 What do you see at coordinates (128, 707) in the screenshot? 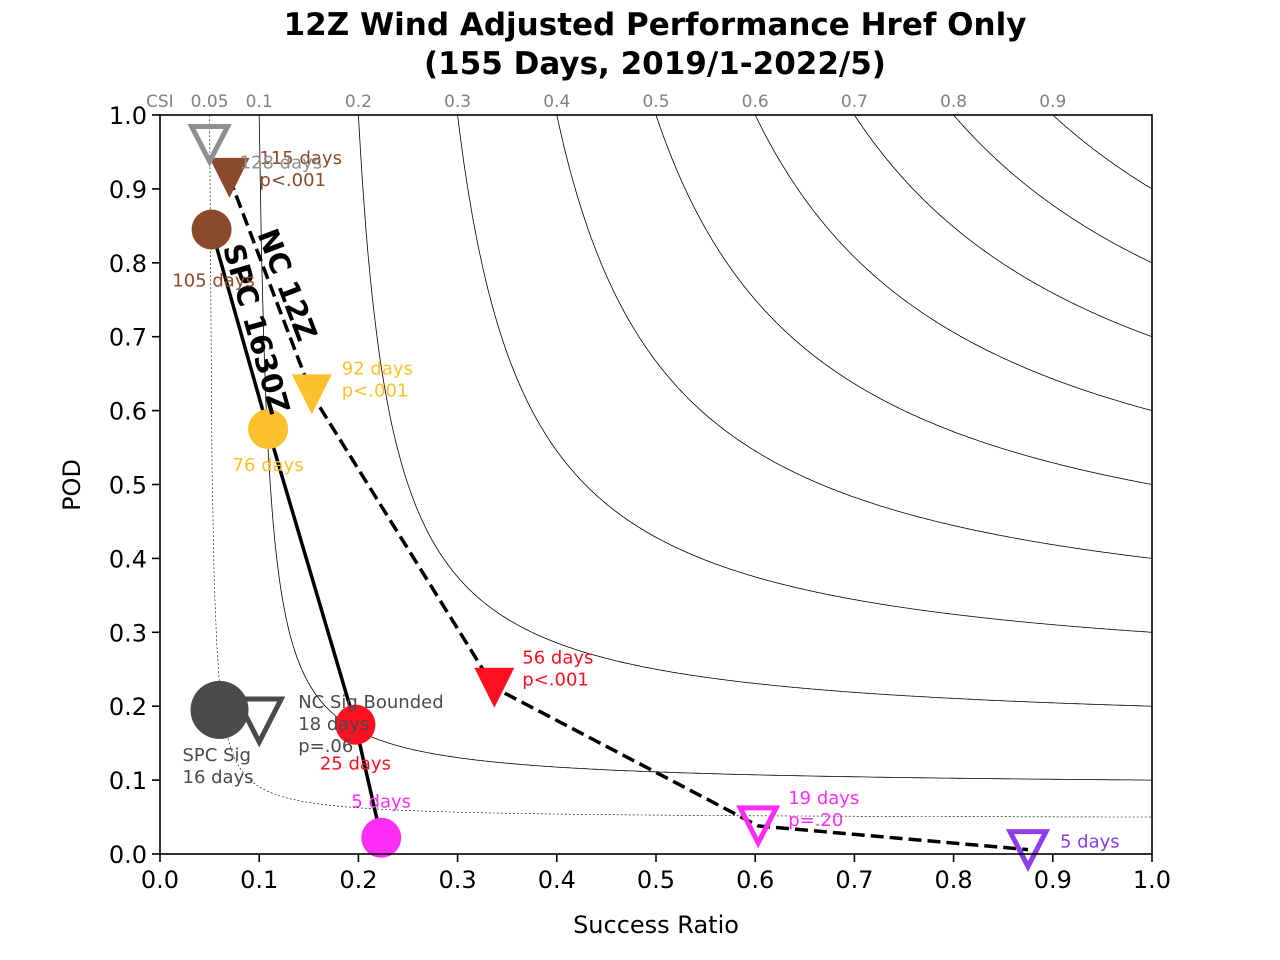
I see `y-tick-label-0-2: 0.2` at bounding box center [128, 707].